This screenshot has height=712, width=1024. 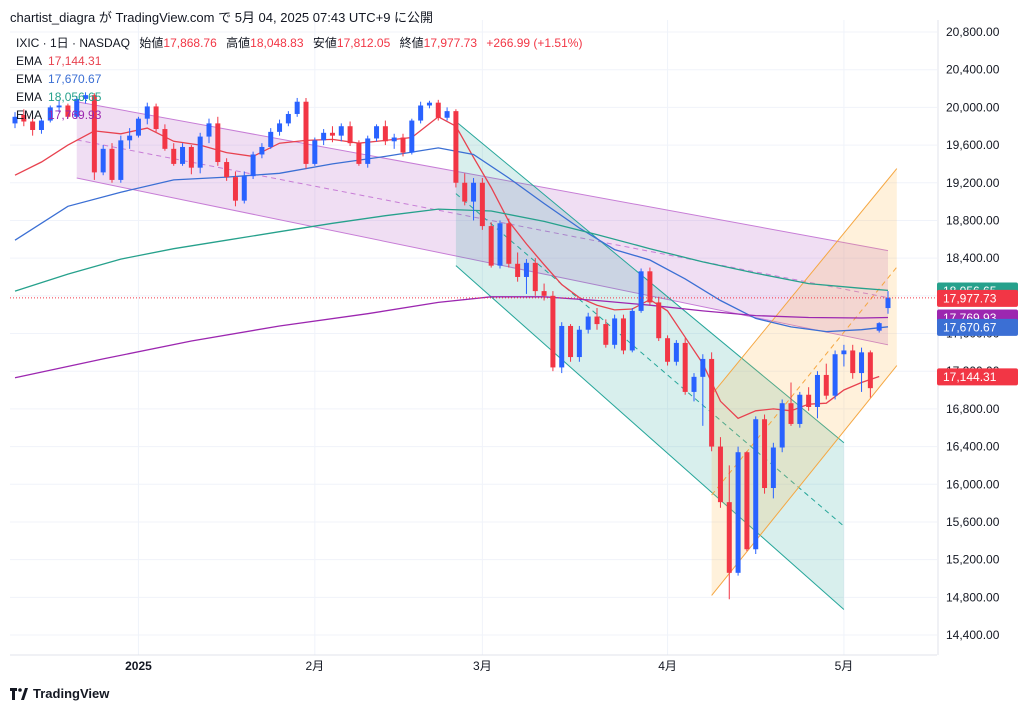 I want to click on price-label-text: 17,977.73, so click(x=970, y=298).